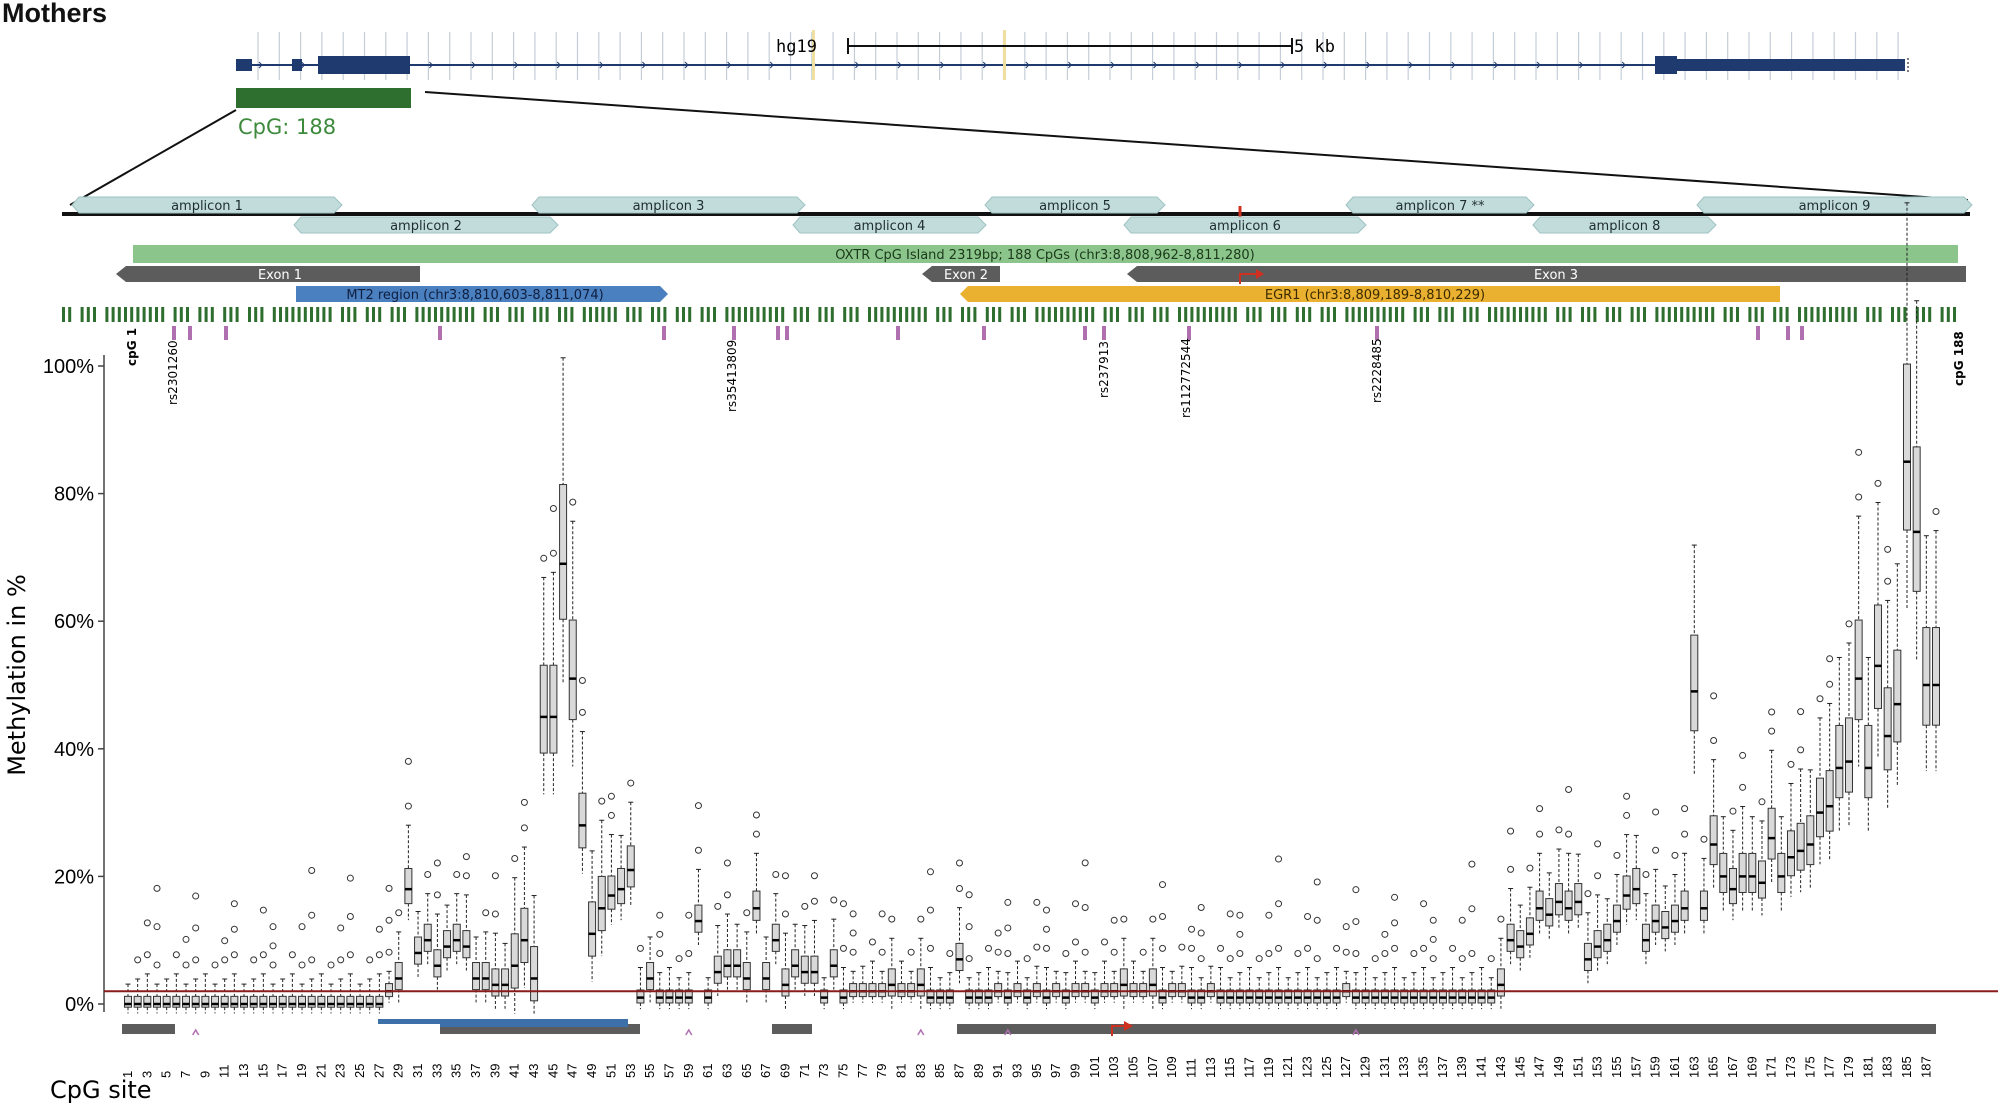  I want to click on snp-label-rs237913: rs237913, so click(1104, 369).